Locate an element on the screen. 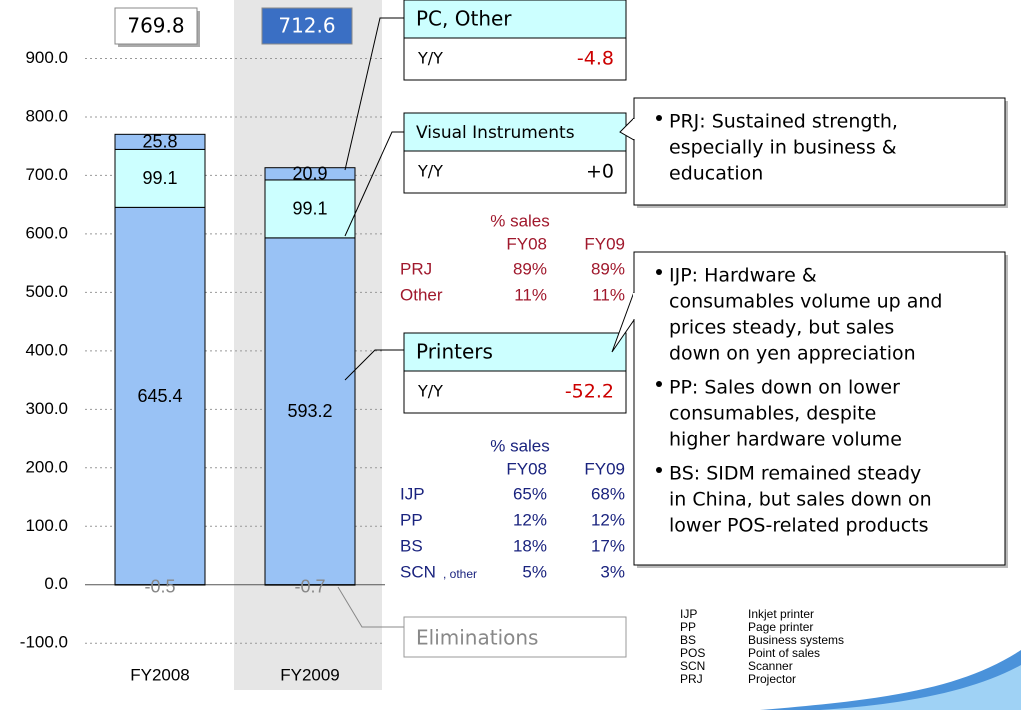  table-cell: PRJ is located at coordinates (416, 268).